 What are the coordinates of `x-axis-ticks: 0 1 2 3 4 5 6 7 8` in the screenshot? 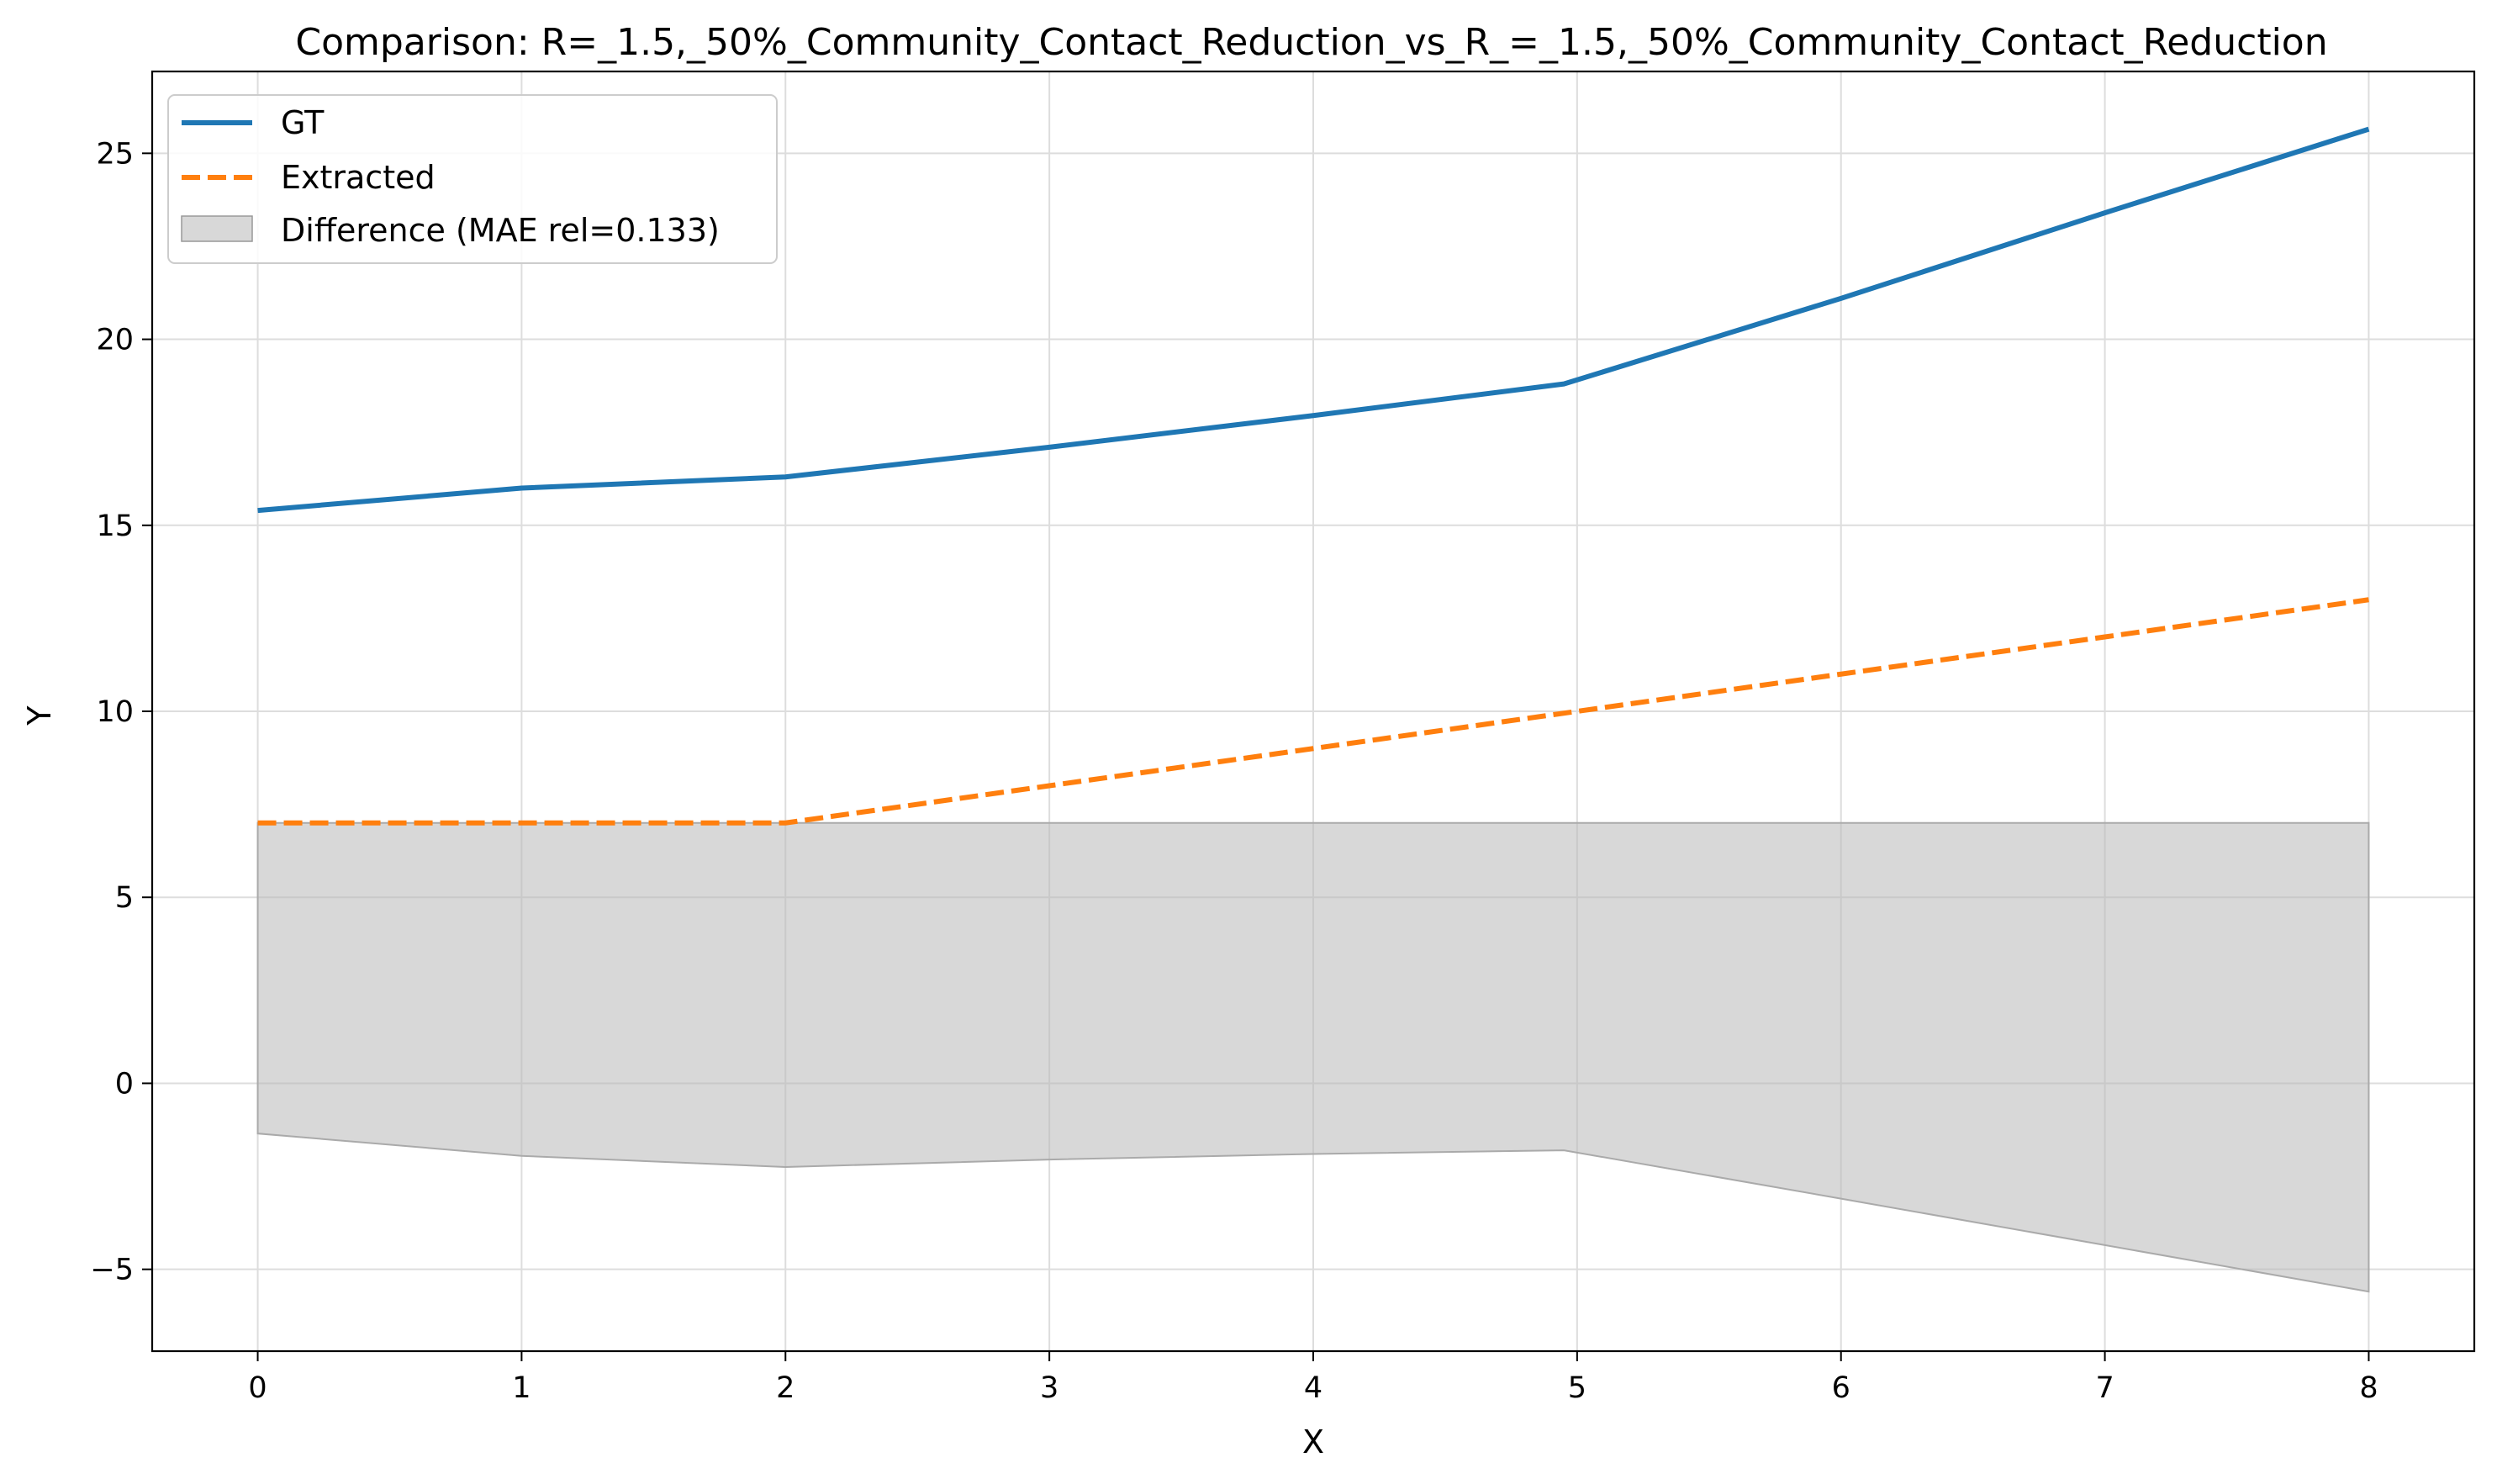 It's located at (1313, 1378).